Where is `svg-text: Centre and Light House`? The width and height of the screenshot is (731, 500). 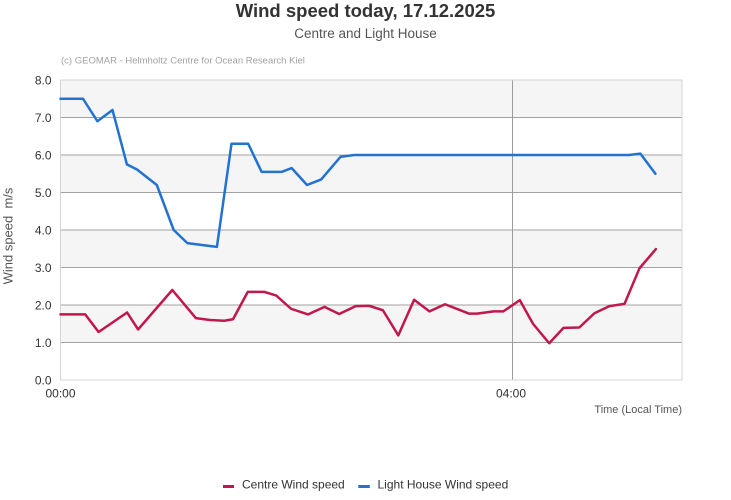
svg-text: Centre and Light House is located at coordinates (365, 33).